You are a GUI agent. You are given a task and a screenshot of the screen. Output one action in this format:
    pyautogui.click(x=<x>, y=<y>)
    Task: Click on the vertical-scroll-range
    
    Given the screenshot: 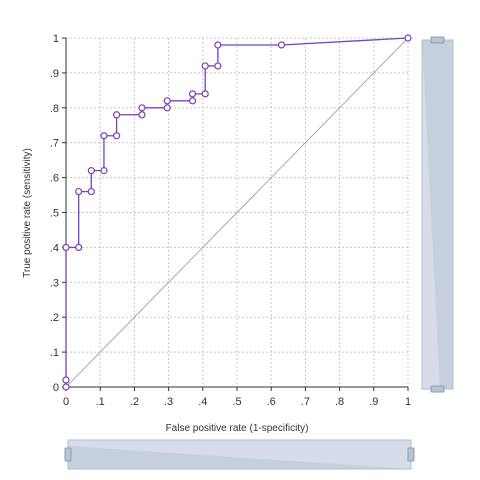 What is the action you would take?
    pyautogui.click(x=437, y=214)
    